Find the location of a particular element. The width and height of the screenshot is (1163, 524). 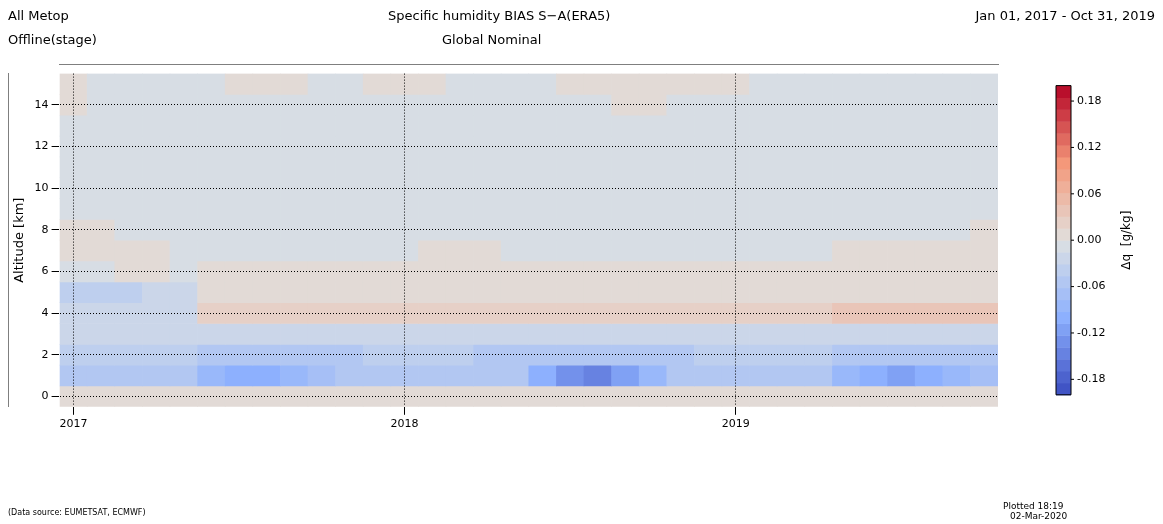

text: 02-Mar-2020 is located at coordinates (1039, 516).